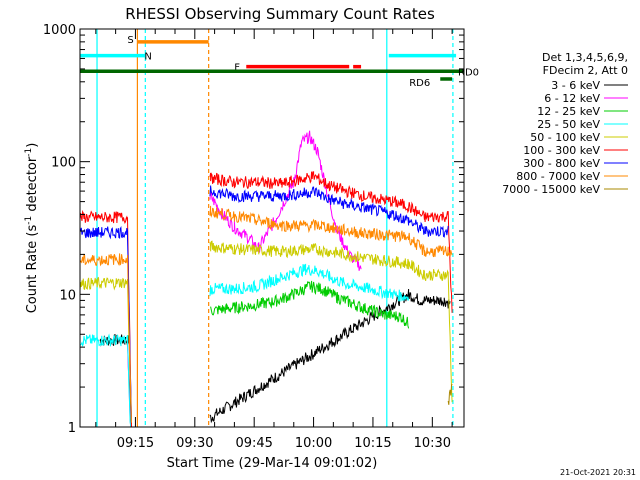 This screenshot has width=640, height=480. What do you see at coordinates (561, 150) in the screenshot?
I see `legend-entry-label: 100 - 300 keV` at bounding box center [561, 150].